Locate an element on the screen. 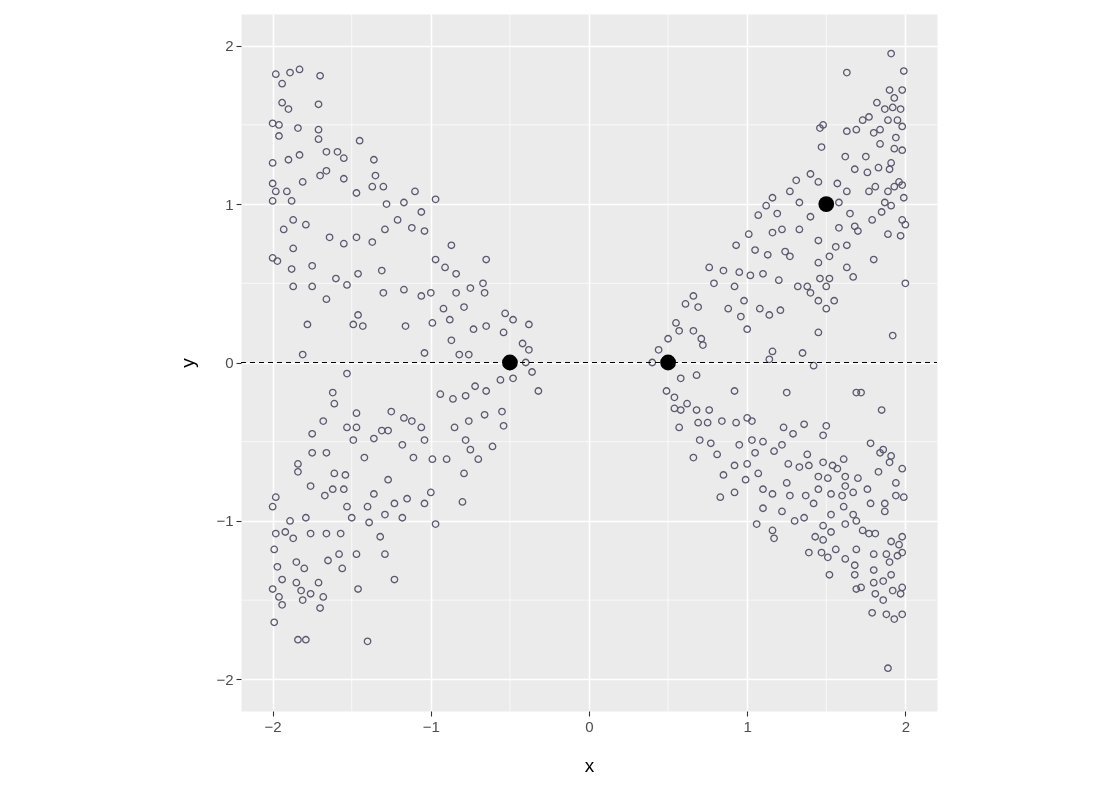 The width and height of the screenshot is (1100, 800). y-tick-label: −2 is located at coordinates (225, 679).